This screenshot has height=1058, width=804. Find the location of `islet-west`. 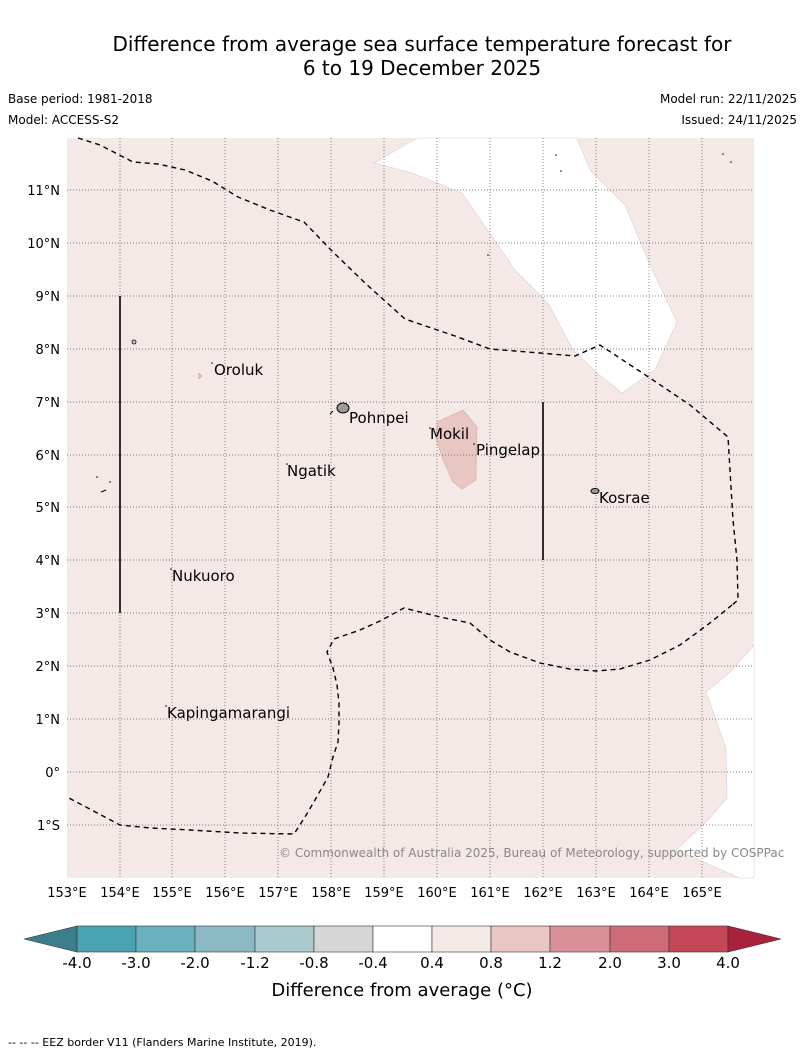

islet-west is located at coordinates (103, 491).